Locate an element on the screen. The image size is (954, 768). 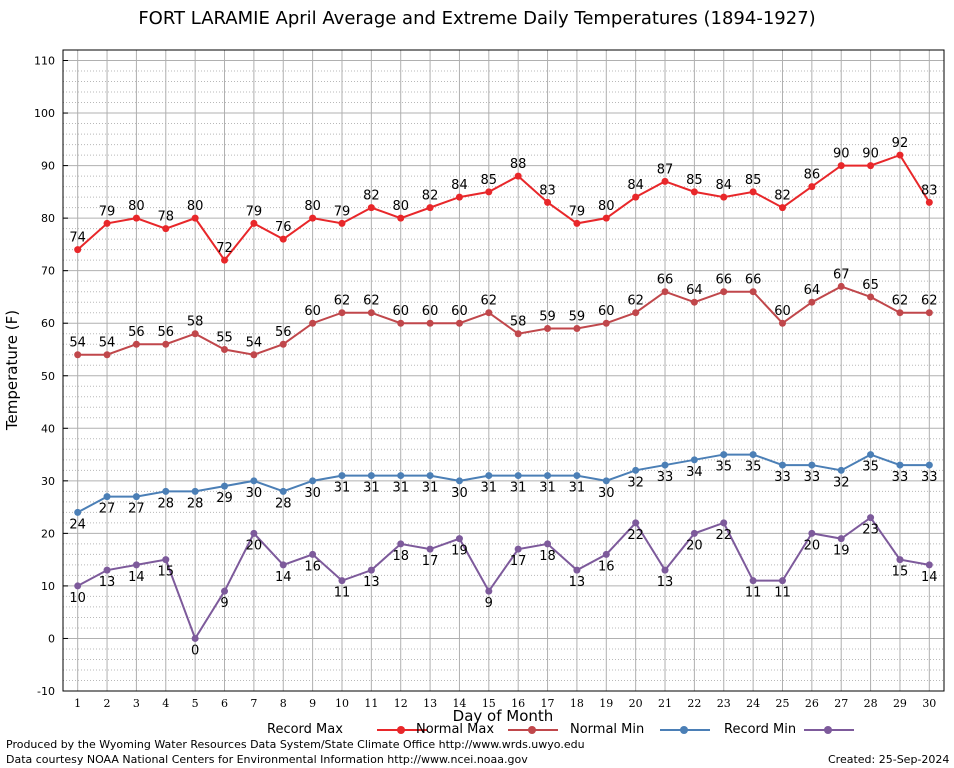
data-label: 9 is located at coordinates (489, 603).